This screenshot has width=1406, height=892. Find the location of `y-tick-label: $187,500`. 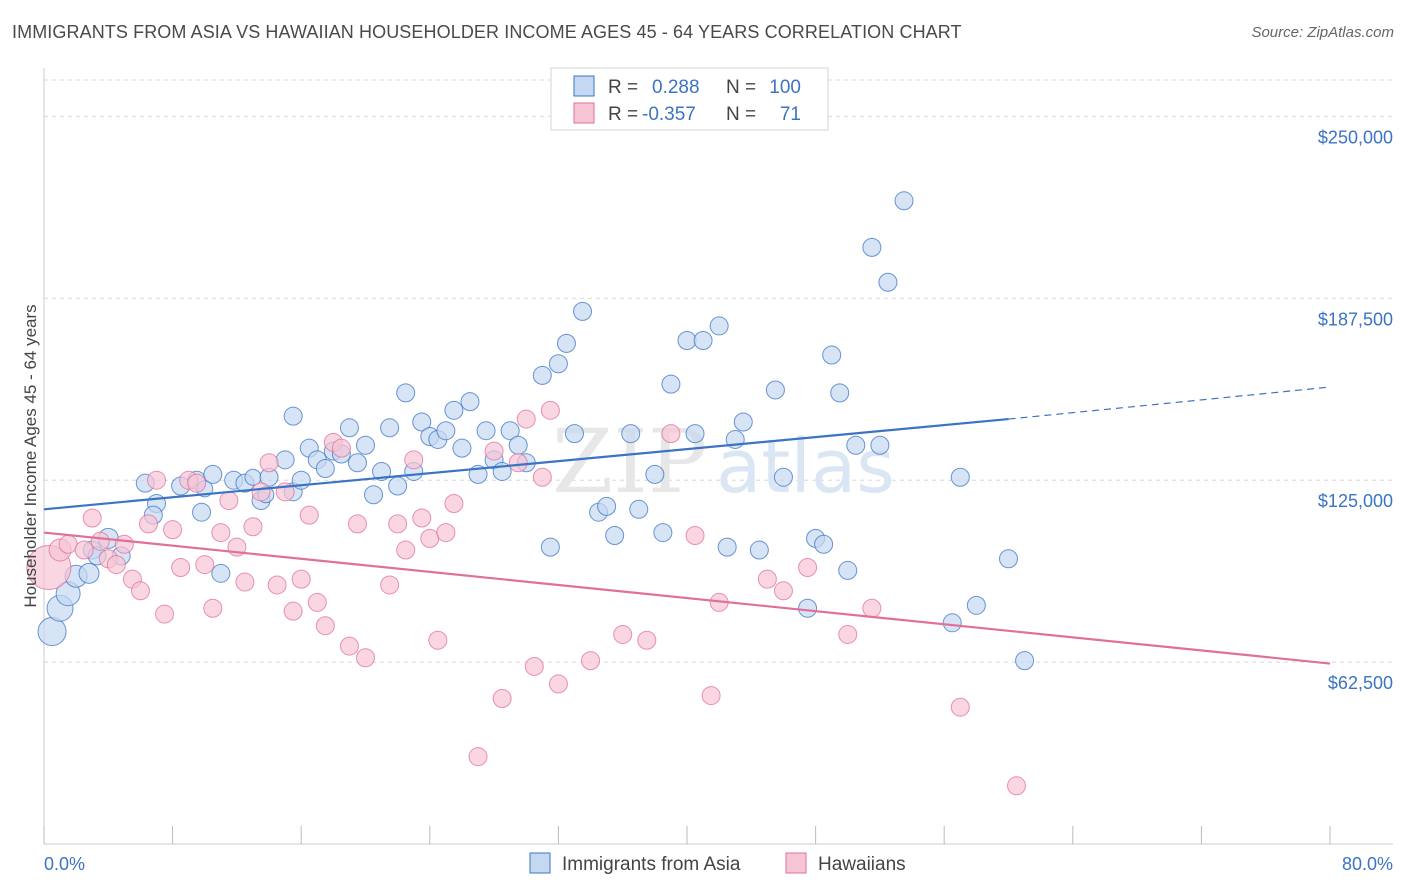

y-tick-label: $187,500 is located at coordinates (1355, 319).